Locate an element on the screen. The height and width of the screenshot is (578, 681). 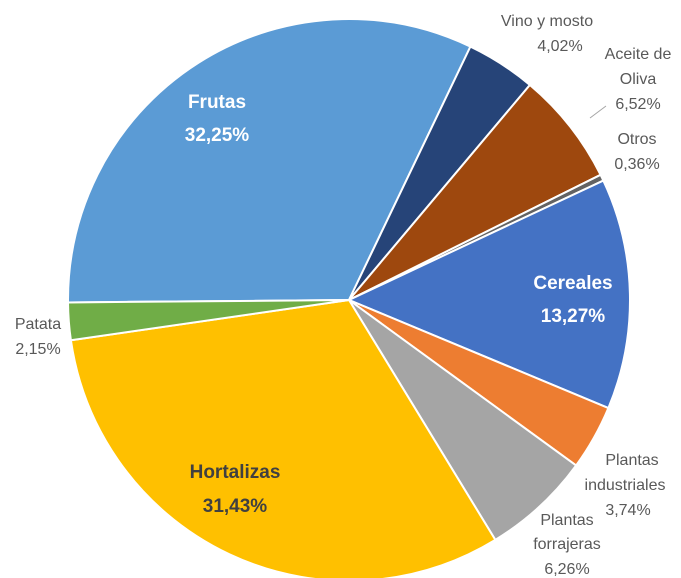
value-label: 6,26% is located at coordinates (566, 569).